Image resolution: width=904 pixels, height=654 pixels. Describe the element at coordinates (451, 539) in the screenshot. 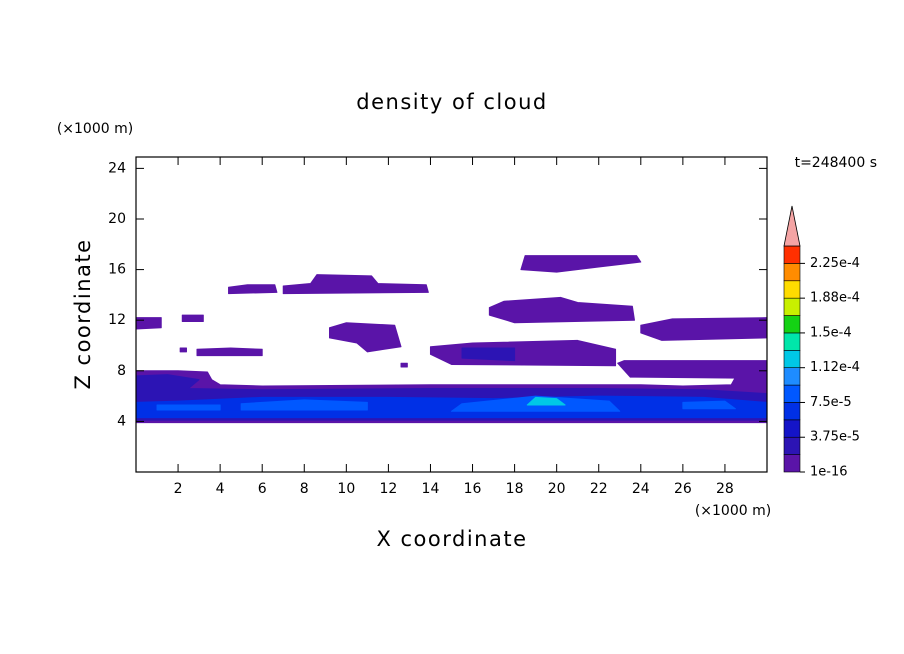

I see `x-axis-label: X coordinate` at that location.